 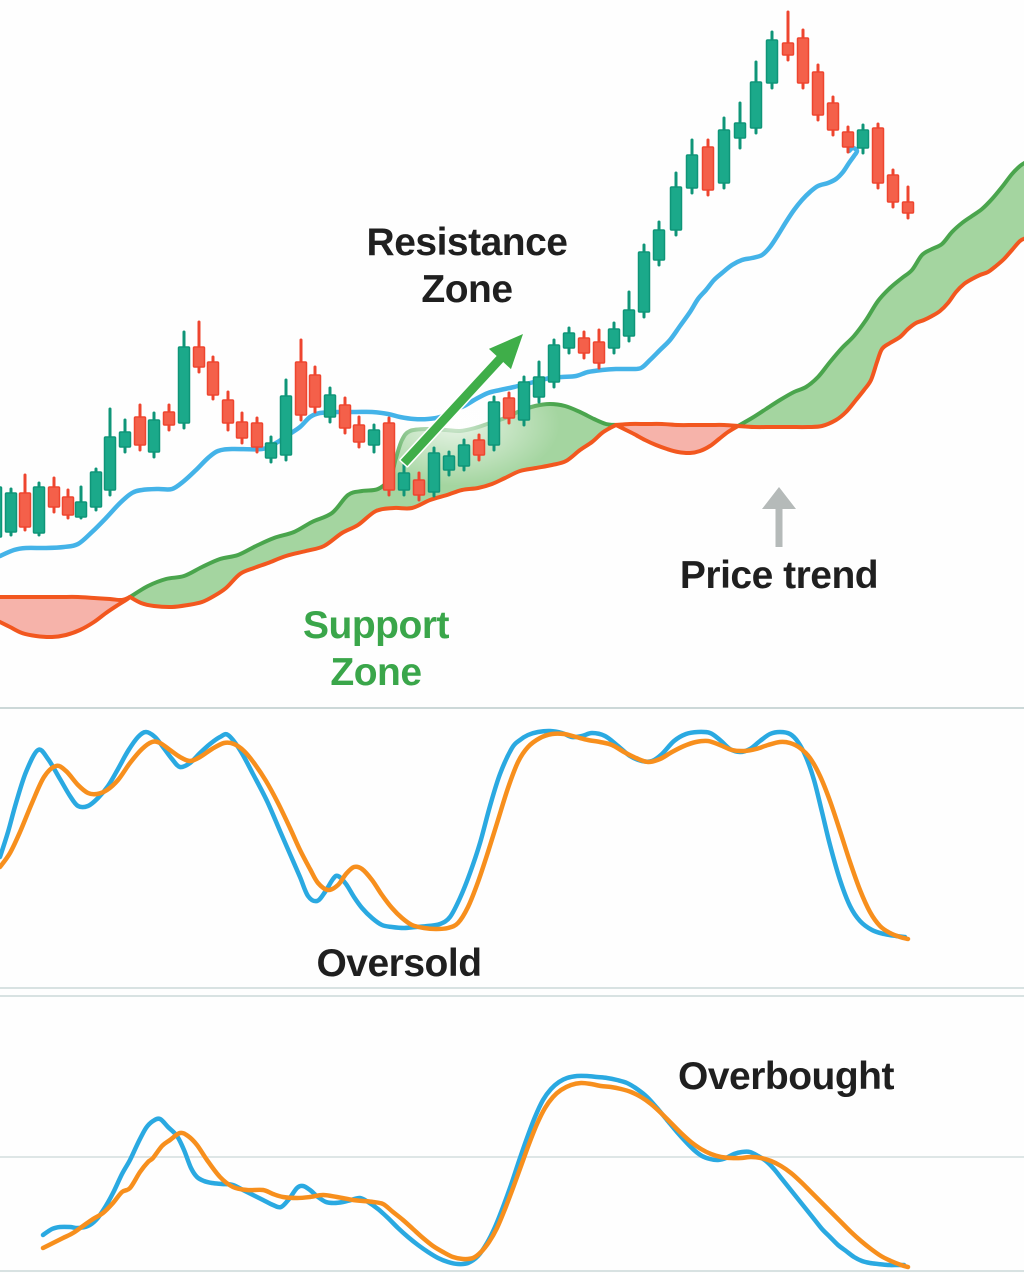 What do you see at coordinates (376, 672) in the screenshot?
I see `support-zone-line2: Zone` at bounding box center [376, 672].